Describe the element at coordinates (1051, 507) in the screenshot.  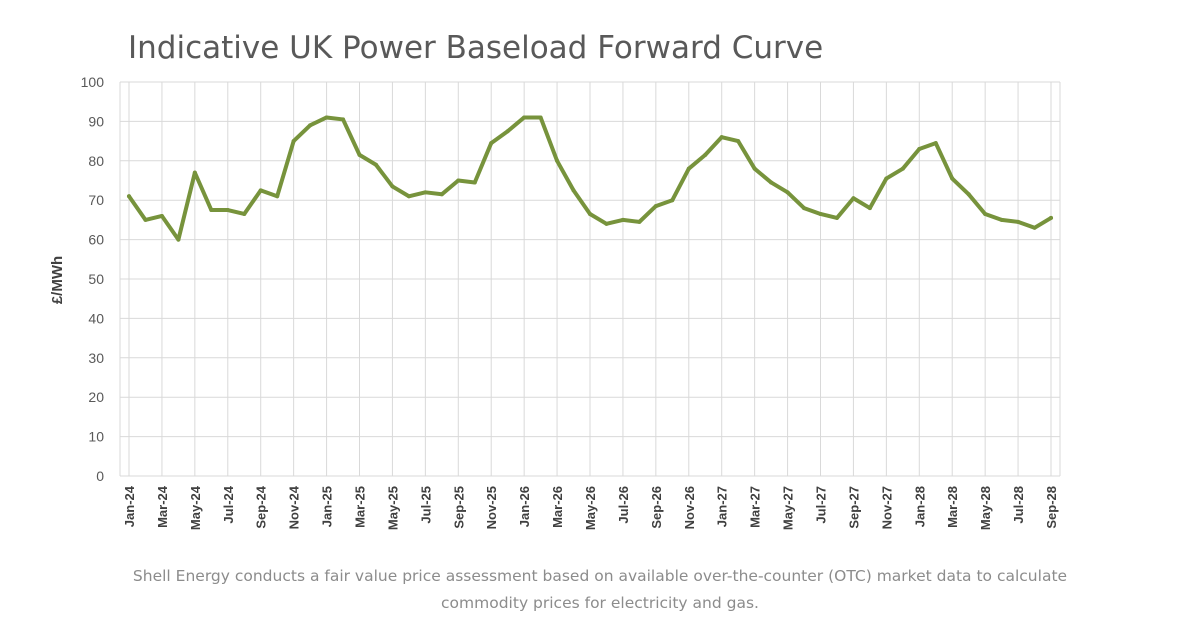
I see `x-tick-label: Sep-28` at that location.